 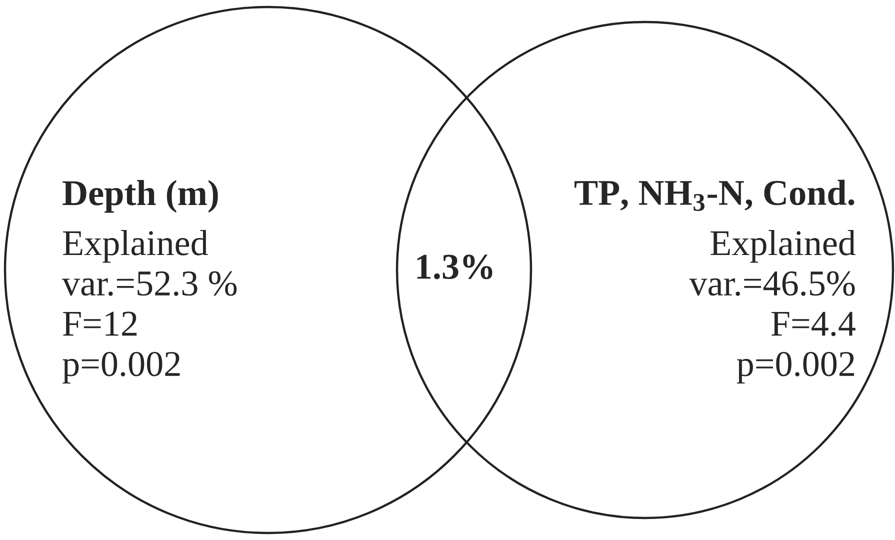 I want to click on category-label: Depth (m), so click(x=140, y=196).